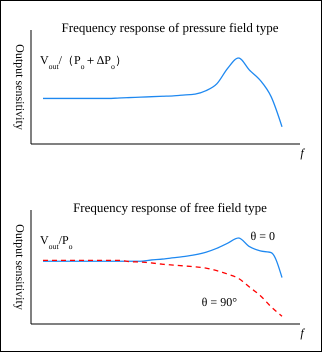 This screenshot has height=352, width=322. I want to click on series-label: θ = 90°, so click(220, 302).